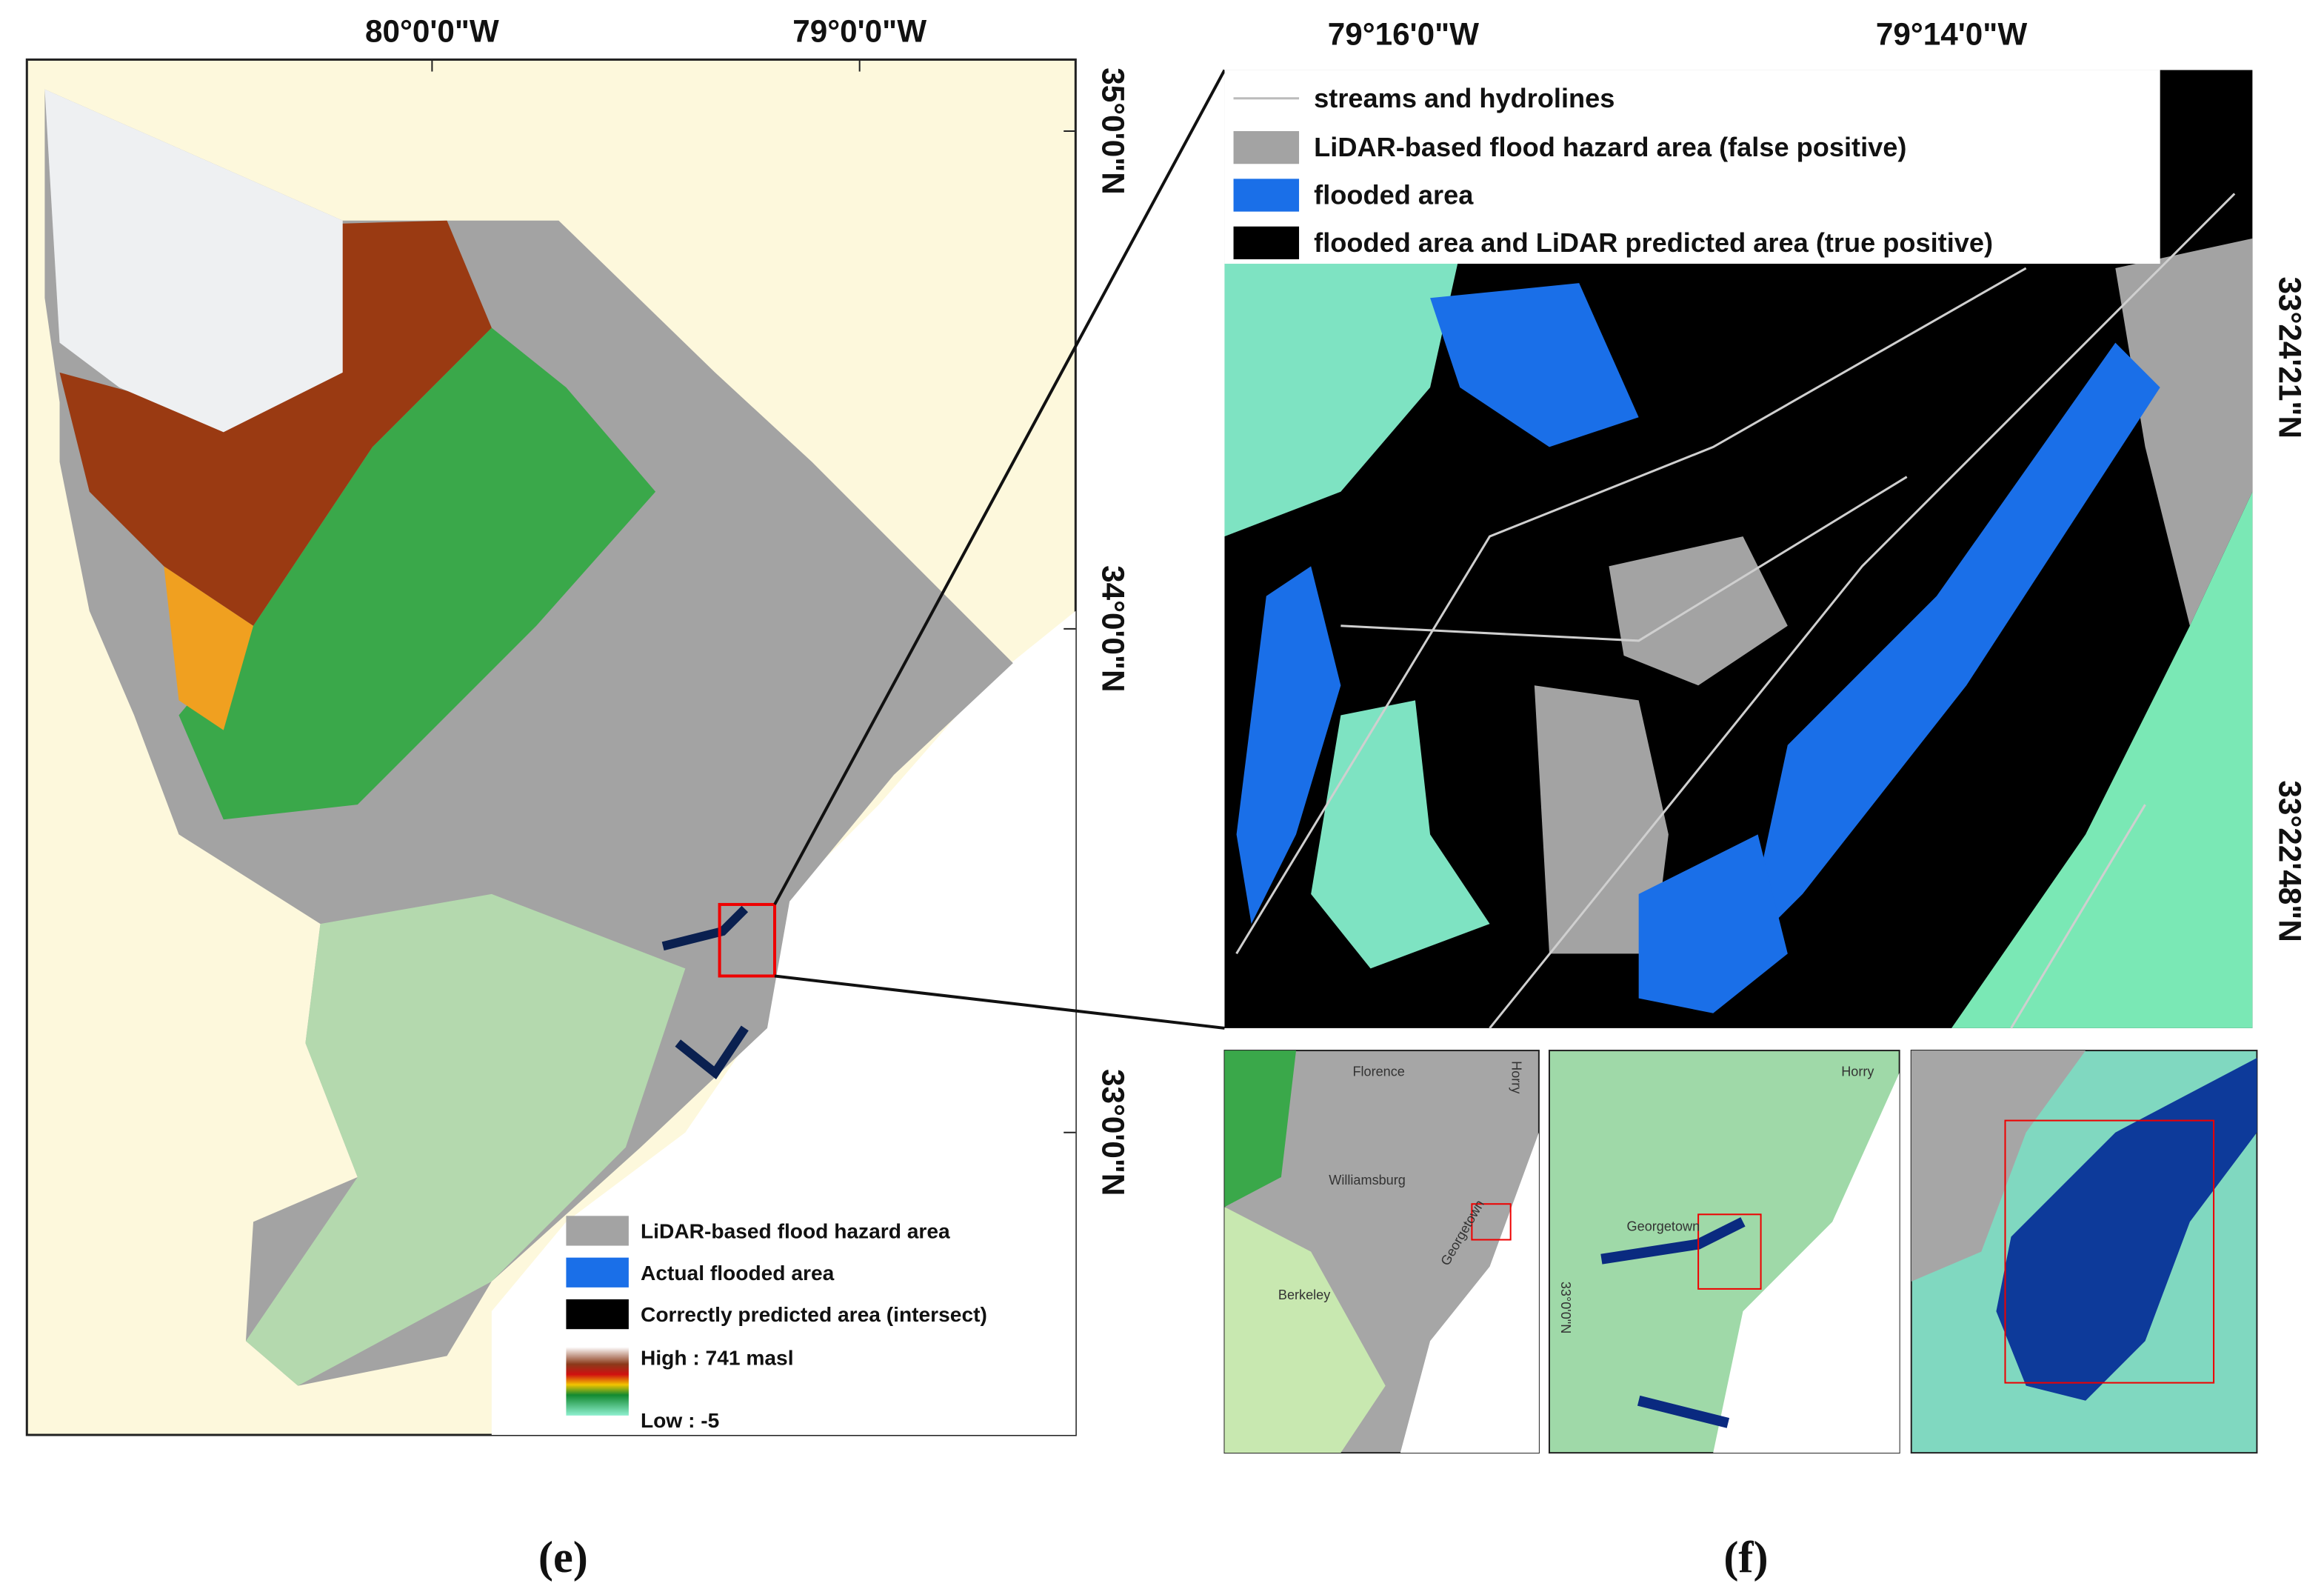  I want to click on y-label: 33°0'0"N, so click(1113, 1132).